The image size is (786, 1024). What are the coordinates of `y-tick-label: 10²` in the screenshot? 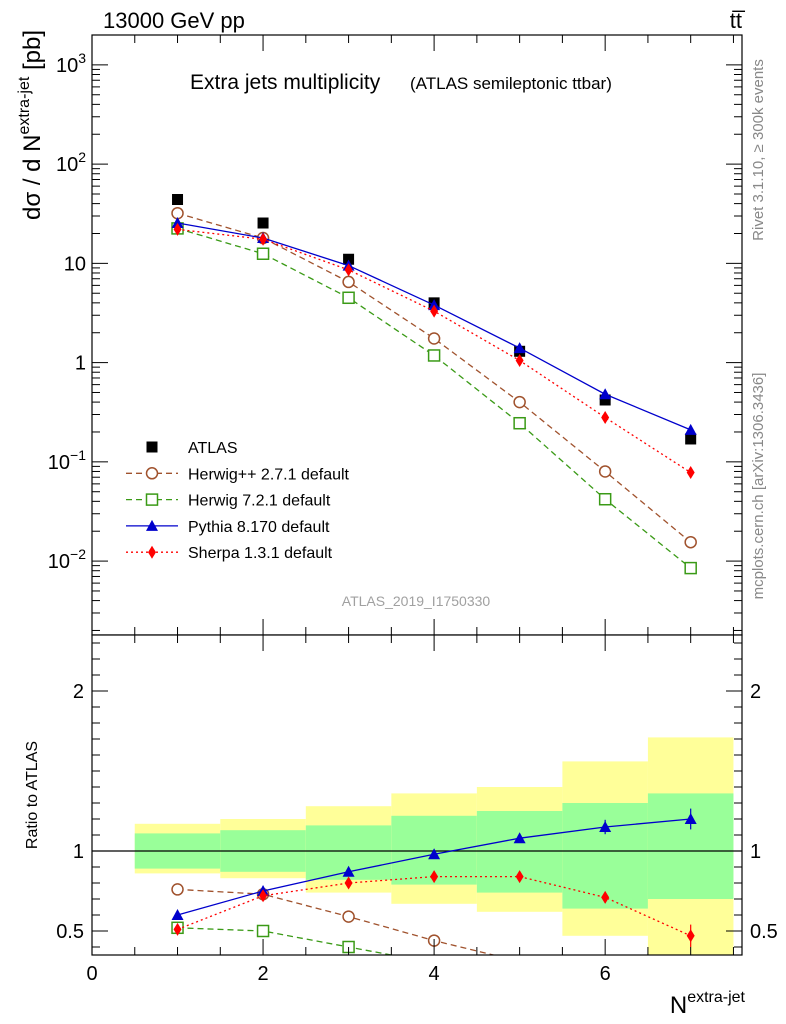 It's located at (71, 162).